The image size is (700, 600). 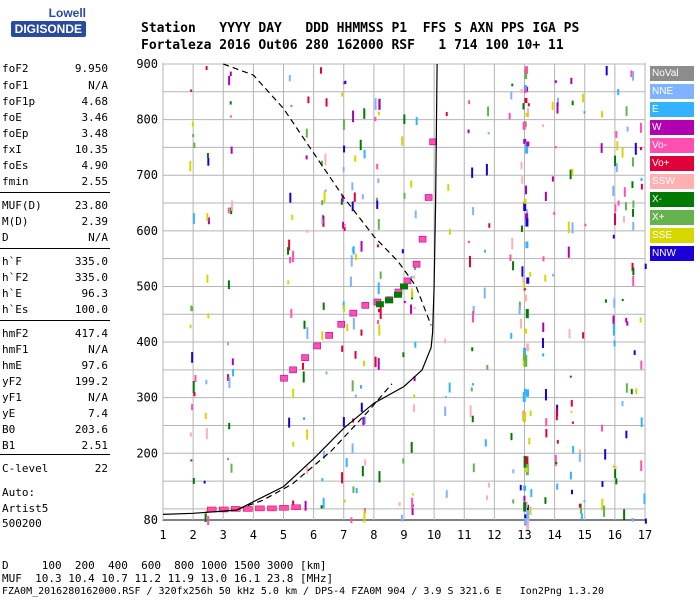 I want to click on y-tick-label: 800, so click(x=147, y=120).